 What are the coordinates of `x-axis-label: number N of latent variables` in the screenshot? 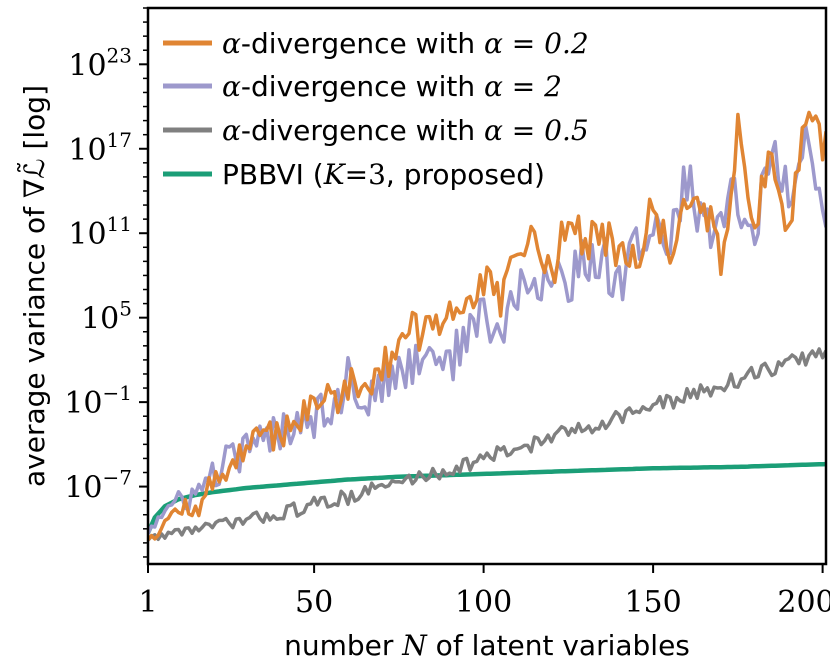 It's located at (487, 645).